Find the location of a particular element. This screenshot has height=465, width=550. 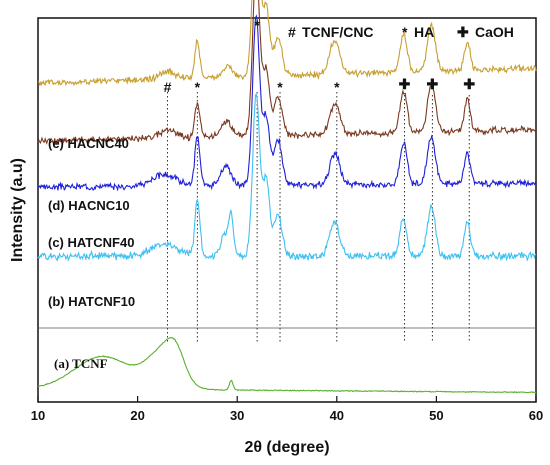

legend-symbol-tcnf: # is located at coordinates (292, 32).